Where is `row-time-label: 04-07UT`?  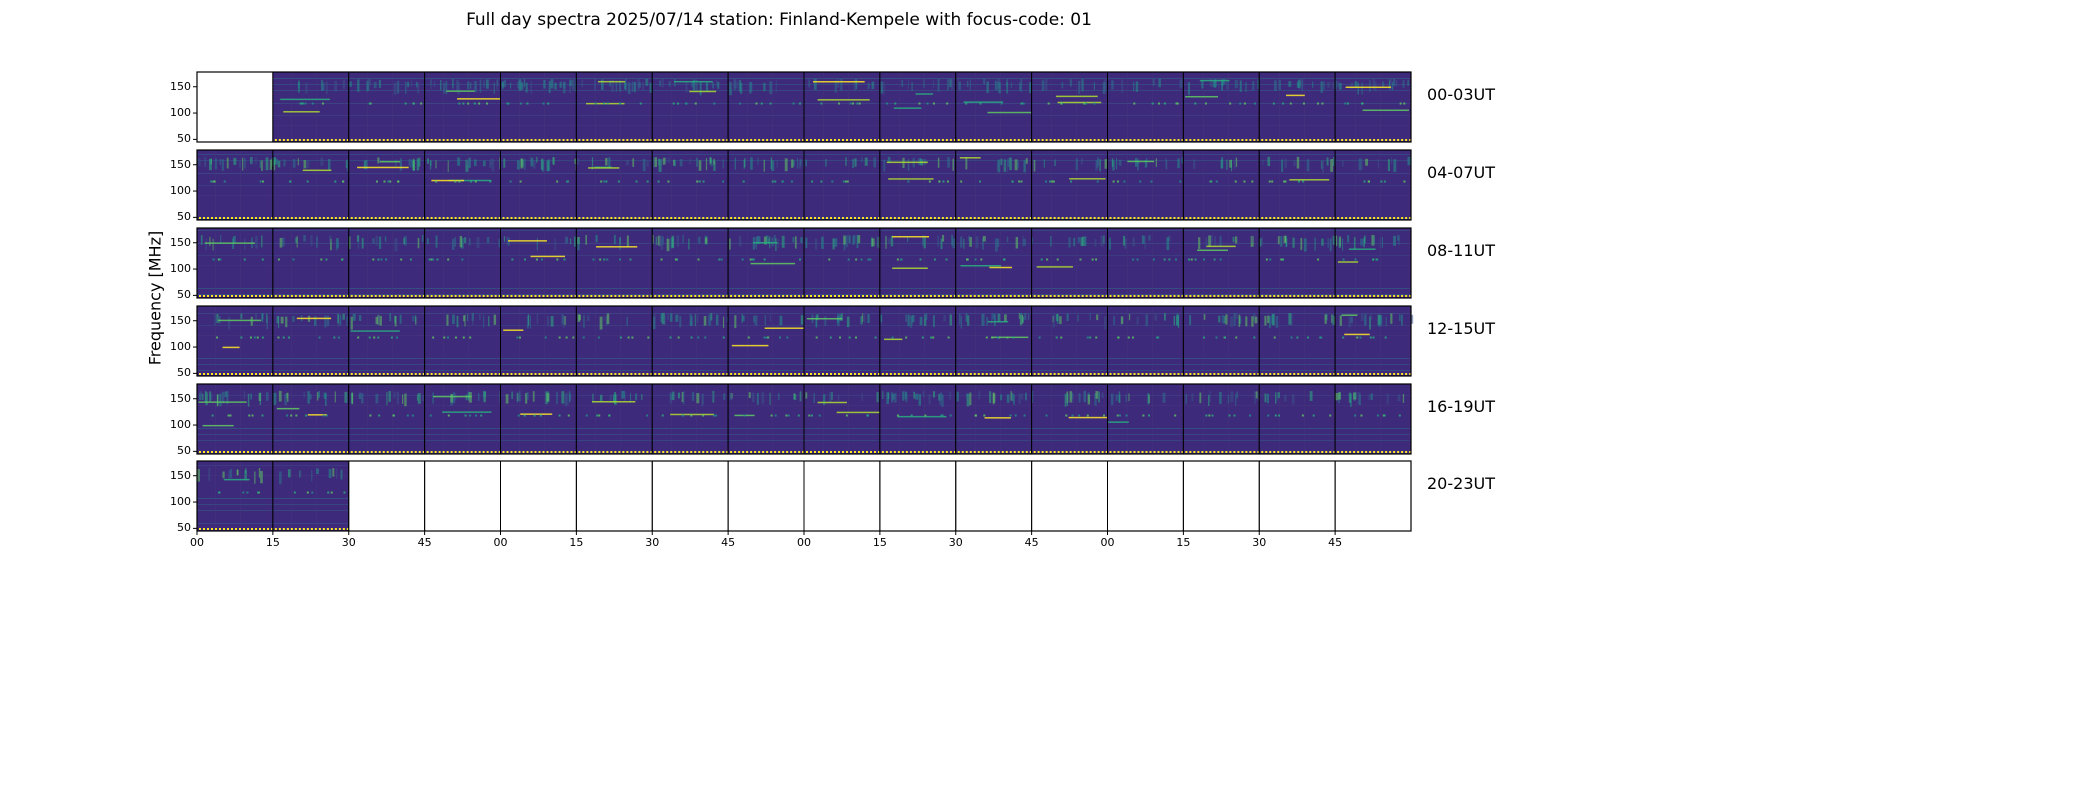 row-time-label: 04-07UT is located at coordinates (1461, 172).